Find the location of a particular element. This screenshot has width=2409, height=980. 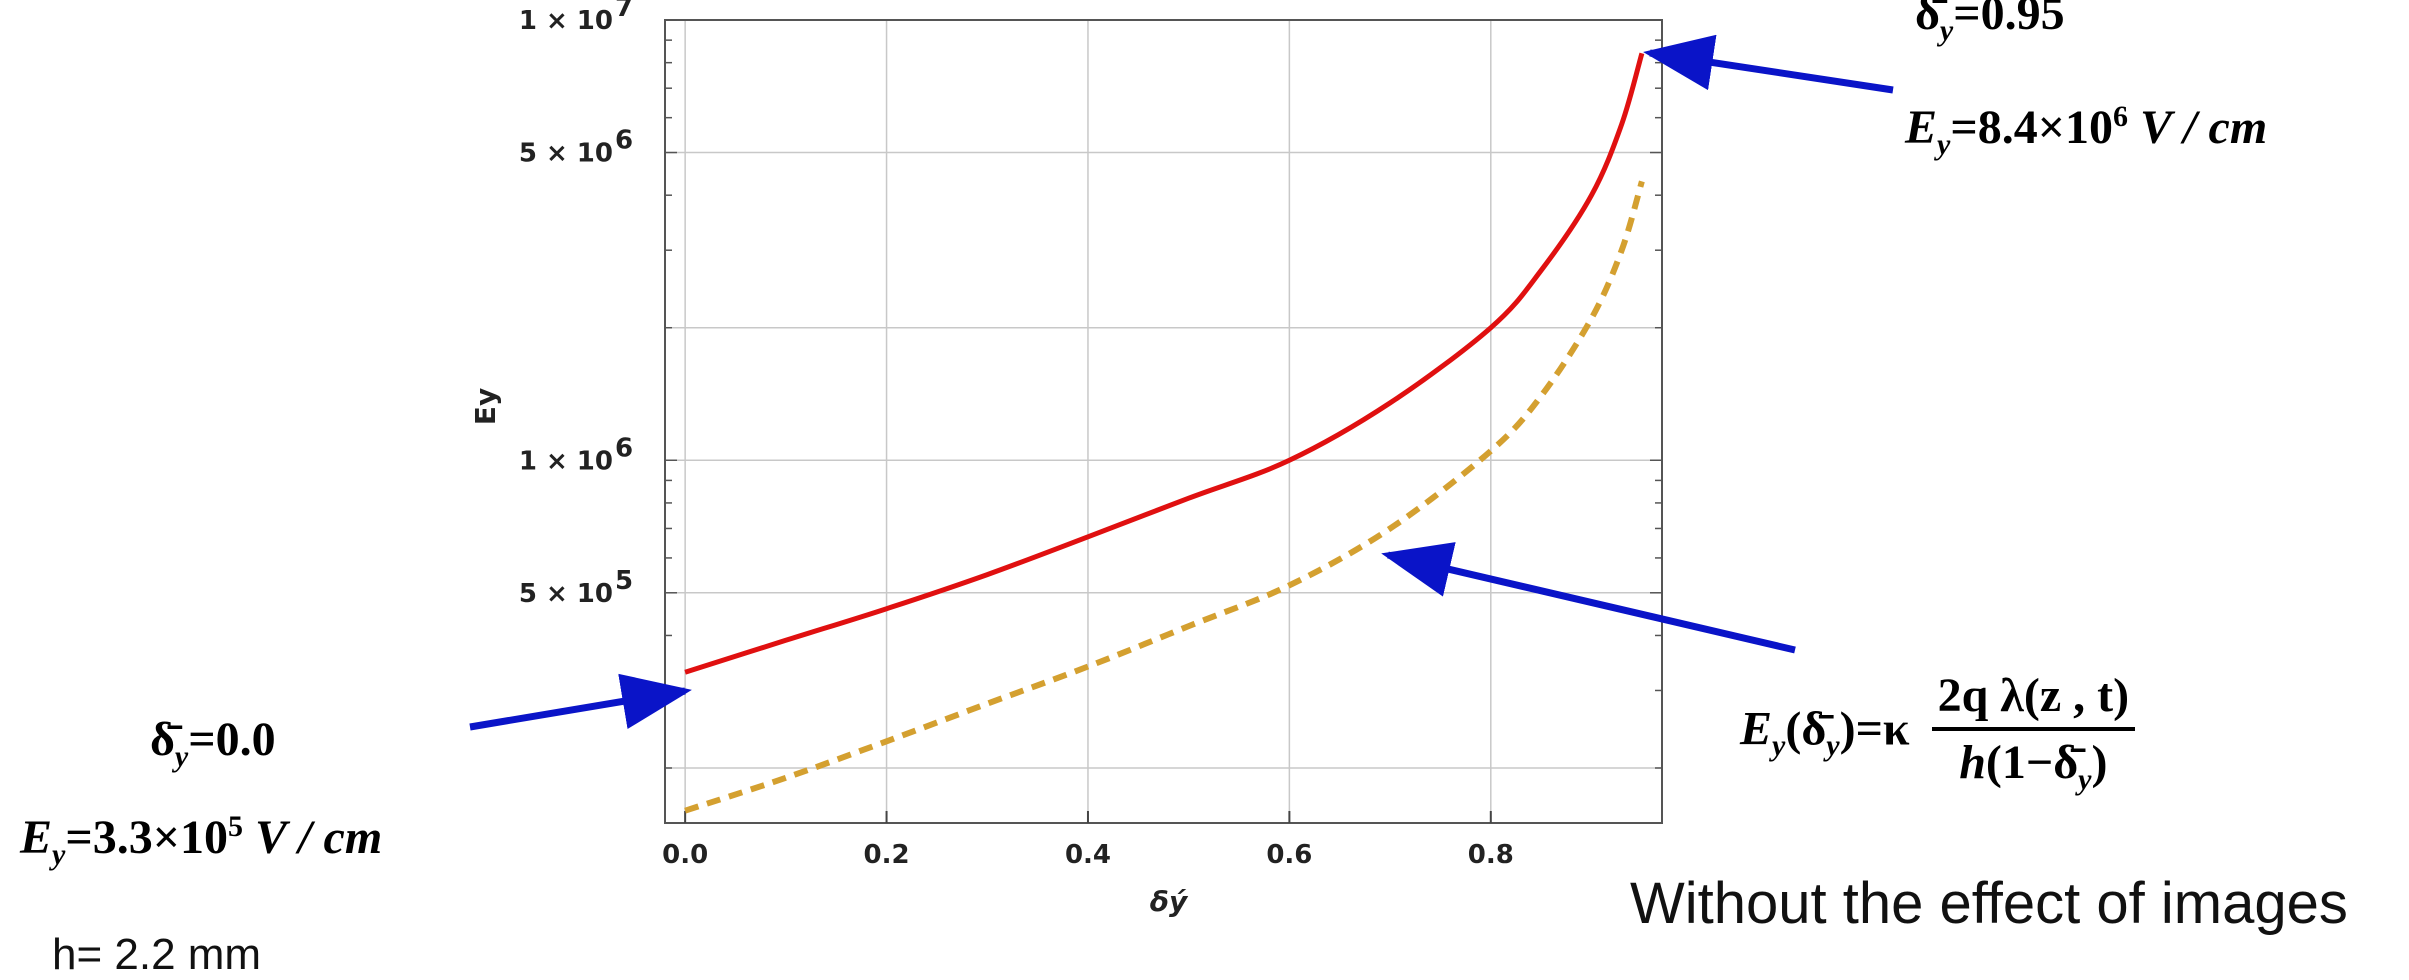

y-axis-title: Ey is located at coordinates (485, 406).